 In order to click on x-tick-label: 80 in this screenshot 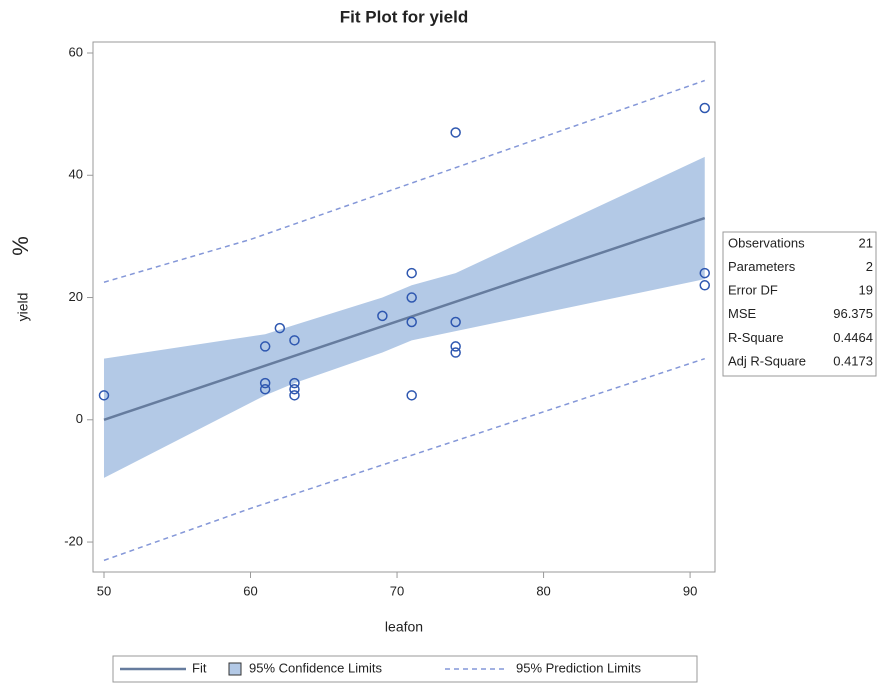, I will do `click(543, 590)`.